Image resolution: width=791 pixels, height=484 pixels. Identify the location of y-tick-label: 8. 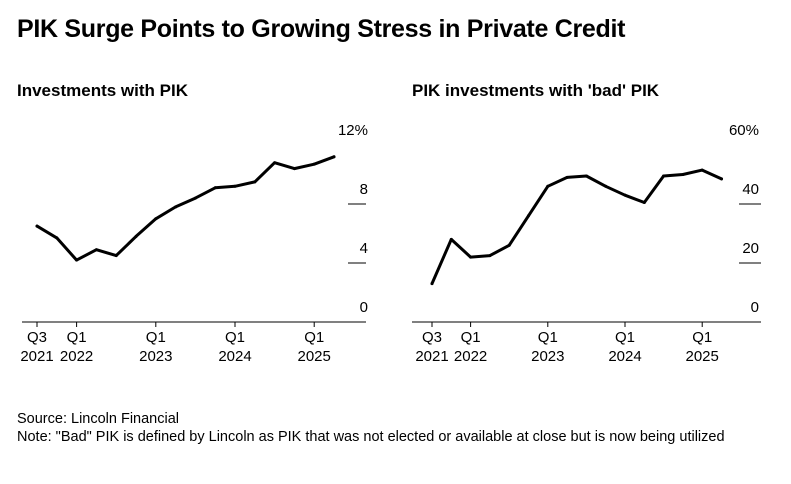
(364, 189).